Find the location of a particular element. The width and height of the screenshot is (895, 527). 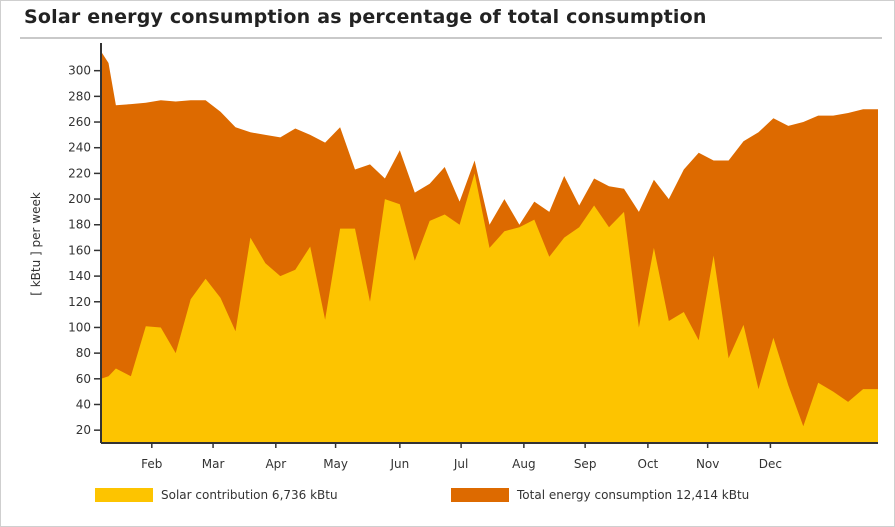

legend-item-solar: Solar contribution 6,736 kBtu is located at coordinates (216, 495).